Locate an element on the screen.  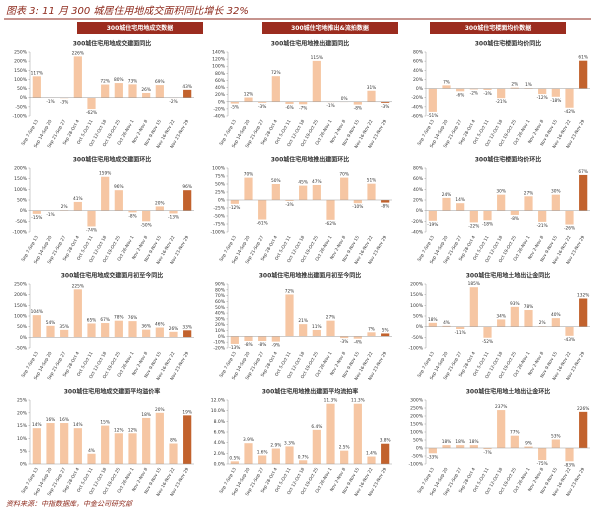
value-label: 16% is located at coordinates (64, 420).